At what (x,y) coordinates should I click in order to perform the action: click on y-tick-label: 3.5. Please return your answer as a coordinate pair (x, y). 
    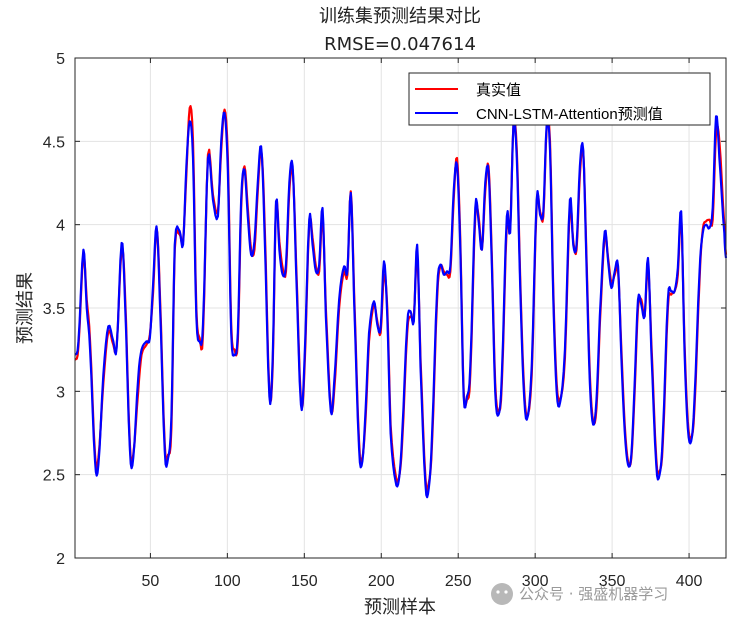
    Looking at the image, I should click on (54, 309).